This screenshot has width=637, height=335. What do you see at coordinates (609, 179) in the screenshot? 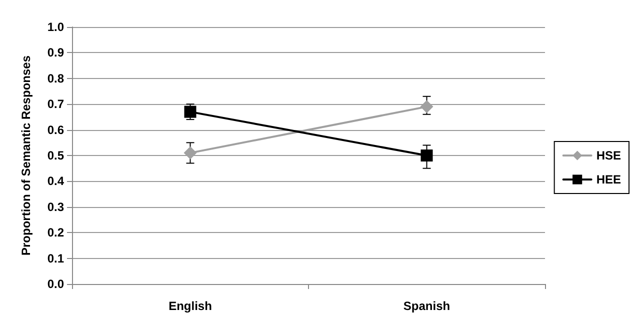
I see `legend-label: HEE` at bounding box center [609, 179].